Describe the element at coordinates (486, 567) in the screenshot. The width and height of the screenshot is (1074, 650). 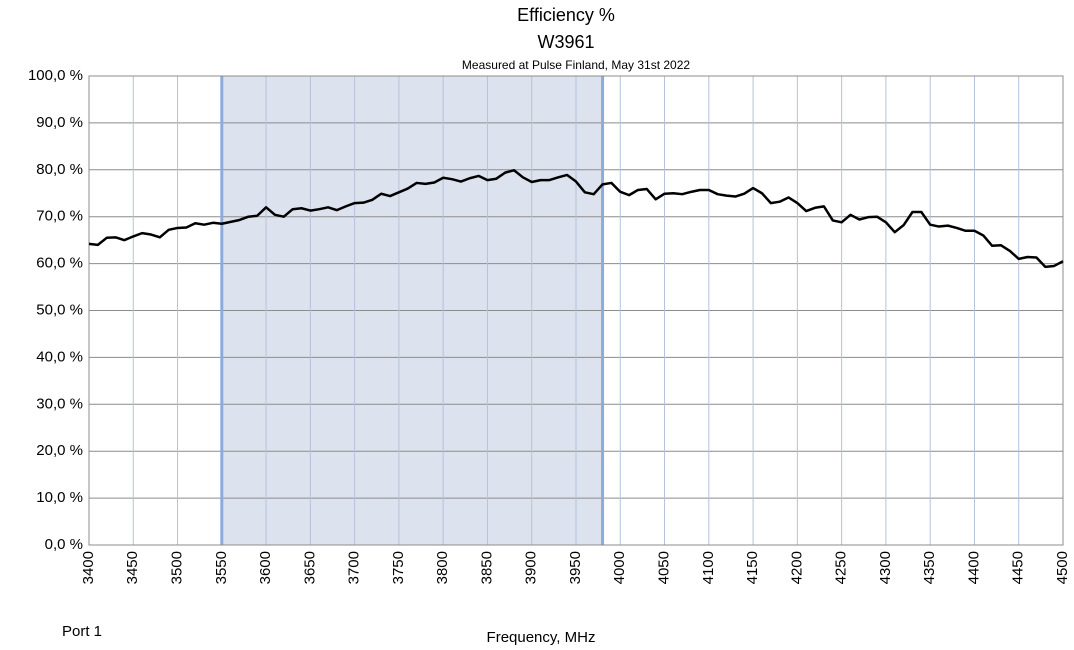
I see `x-tick-label: 3850` at that location.